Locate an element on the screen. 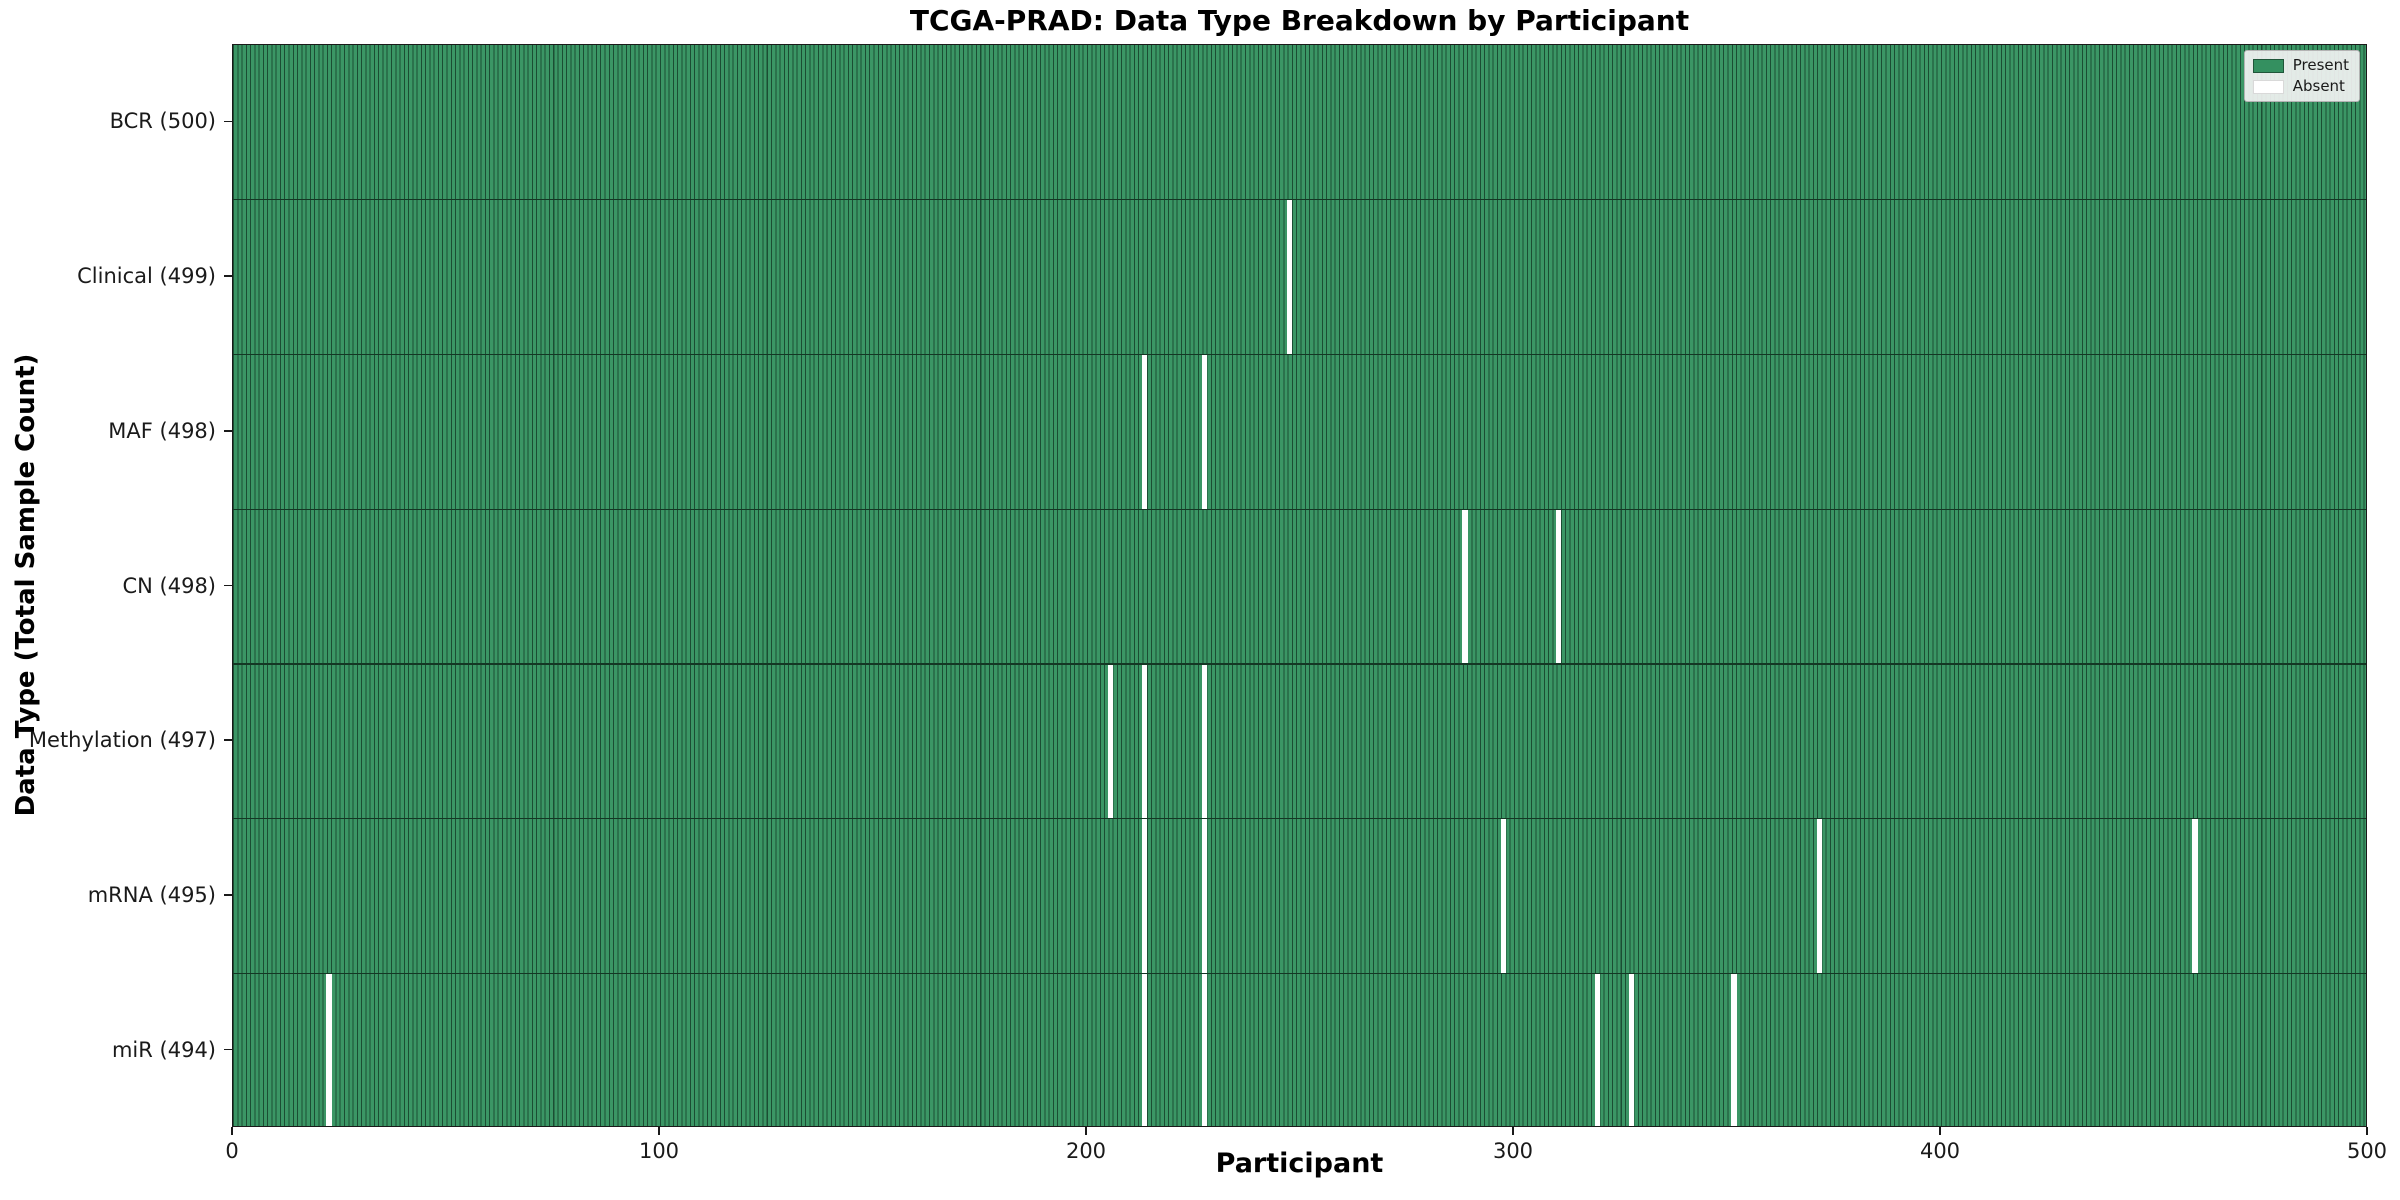  x-tick-label-200: 200 is located at coordinates (1086, 1151).